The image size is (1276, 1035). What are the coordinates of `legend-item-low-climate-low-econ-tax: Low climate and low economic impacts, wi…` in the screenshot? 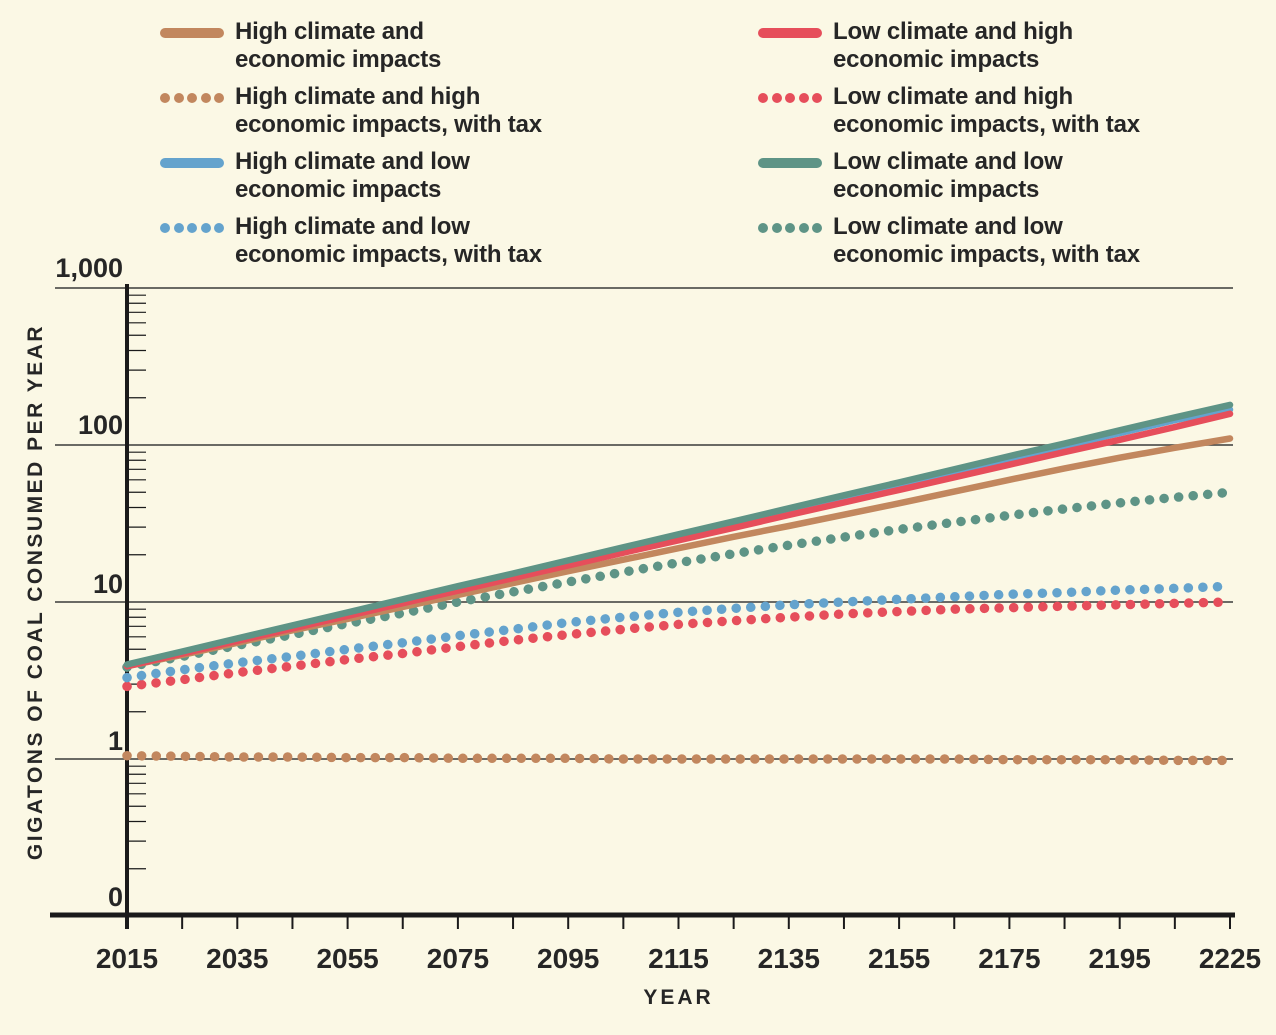 It's located at (949, 241).